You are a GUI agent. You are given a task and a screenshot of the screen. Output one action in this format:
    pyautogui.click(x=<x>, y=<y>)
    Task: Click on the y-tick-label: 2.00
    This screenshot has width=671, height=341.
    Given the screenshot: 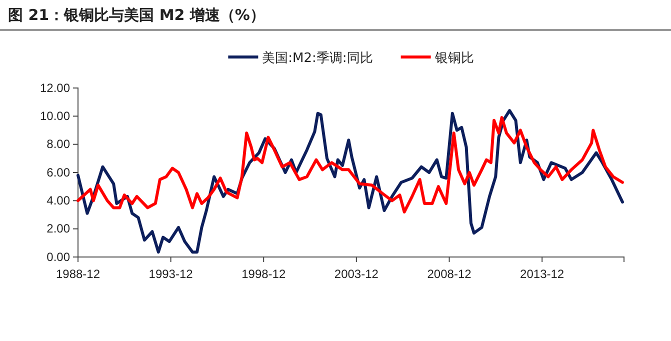 What is the action you would take?
    pyautogui.click(x=58, y=229)
    